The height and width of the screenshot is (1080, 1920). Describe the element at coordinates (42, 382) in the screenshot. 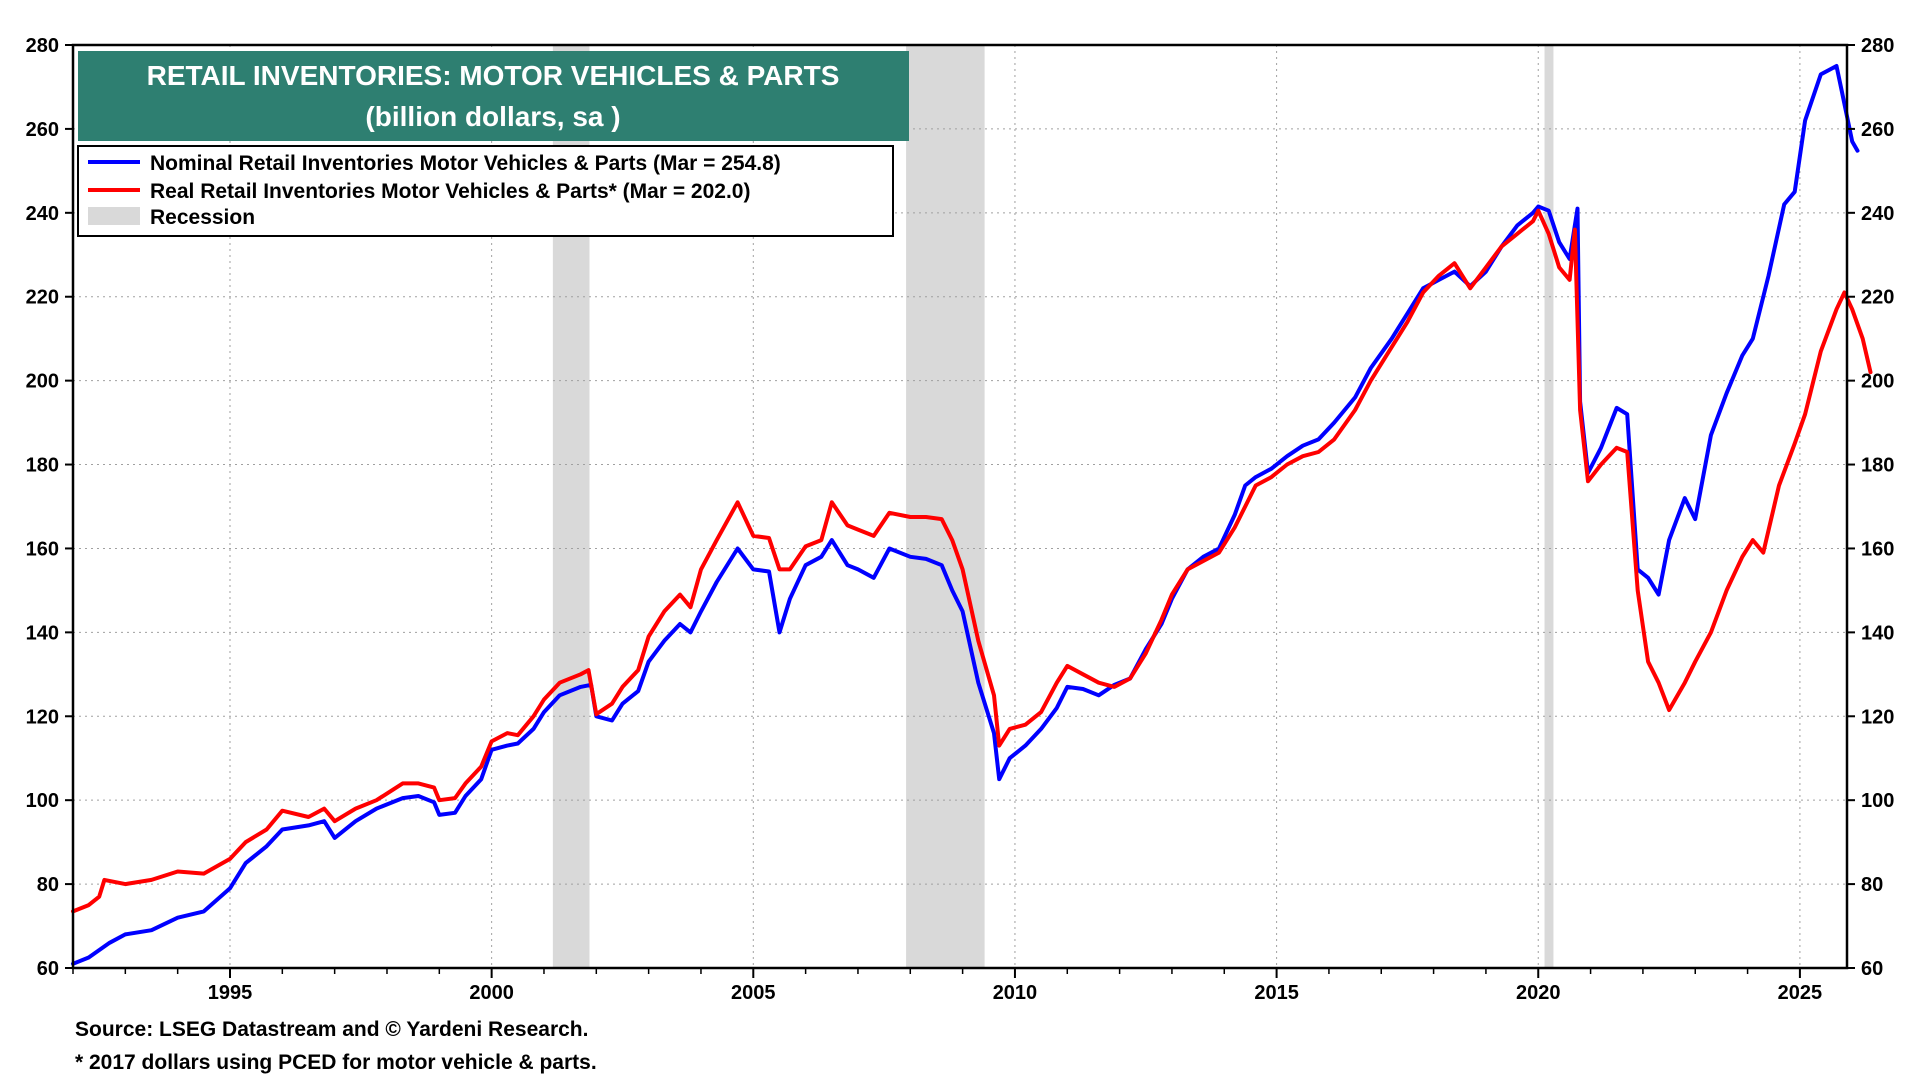

I see `y-tick-label-left-200: 200` at that location.